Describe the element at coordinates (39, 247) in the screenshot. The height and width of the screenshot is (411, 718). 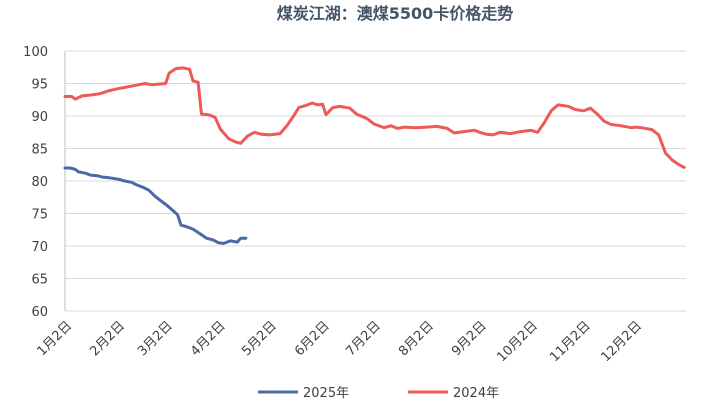
I see `y-tick-label: 70` at that location.